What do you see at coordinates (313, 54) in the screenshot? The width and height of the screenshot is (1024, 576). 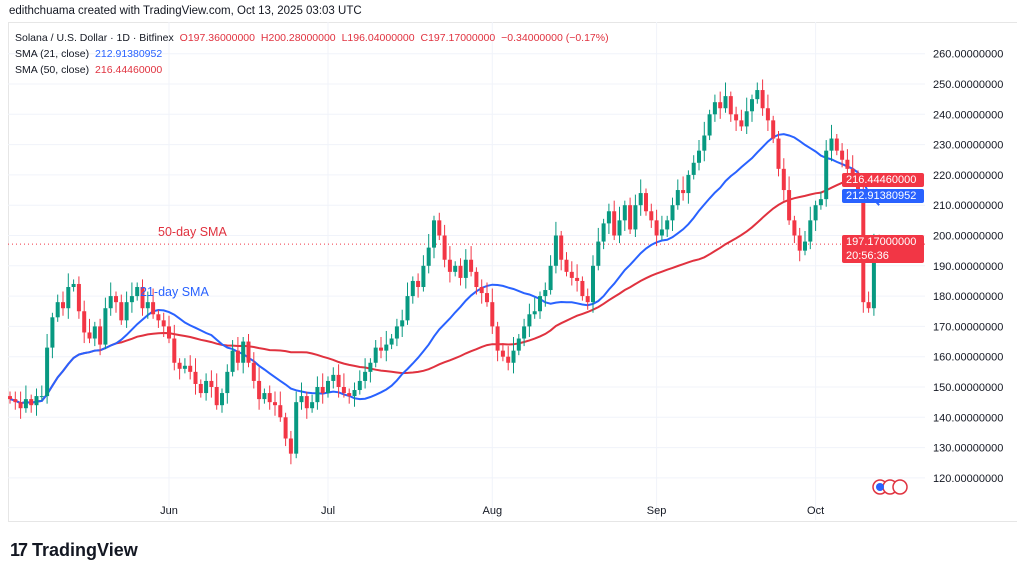 I see `legend-sma21-row: SMA (21, close) 212.91380952` at bounding box center [313, 54].